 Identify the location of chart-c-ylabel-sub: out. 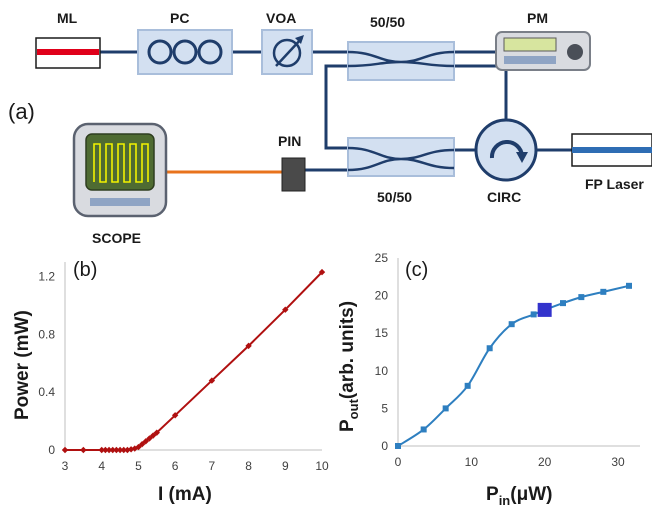
(353, 408).